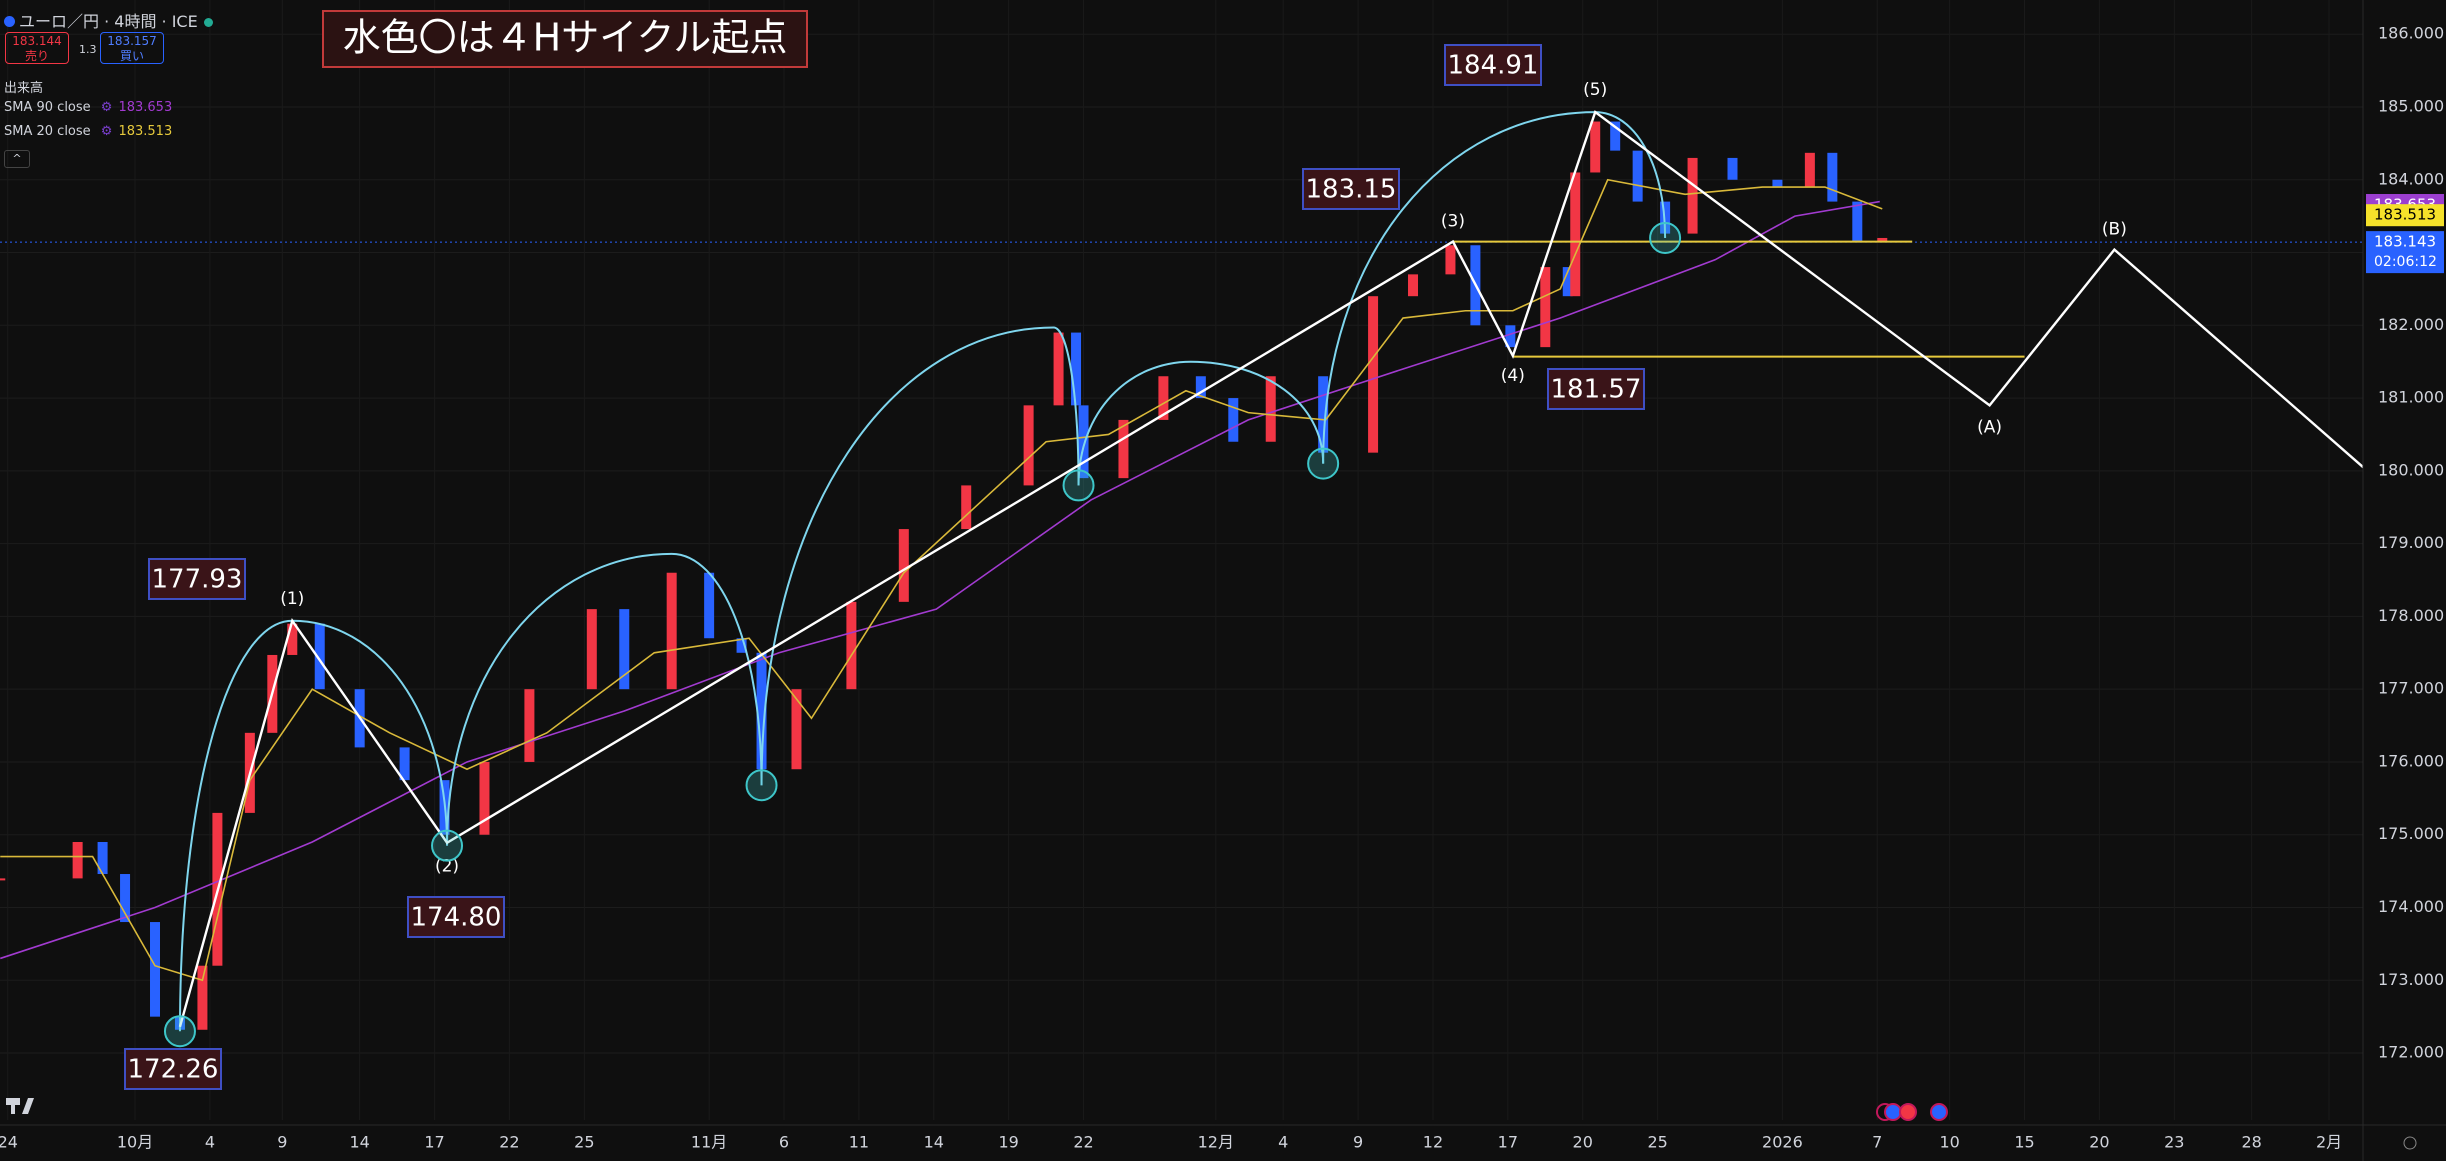 The width and height of the screenshot is (2446, 1161). I want to click on sell-button: 183.144 売り, so click(37, 48).